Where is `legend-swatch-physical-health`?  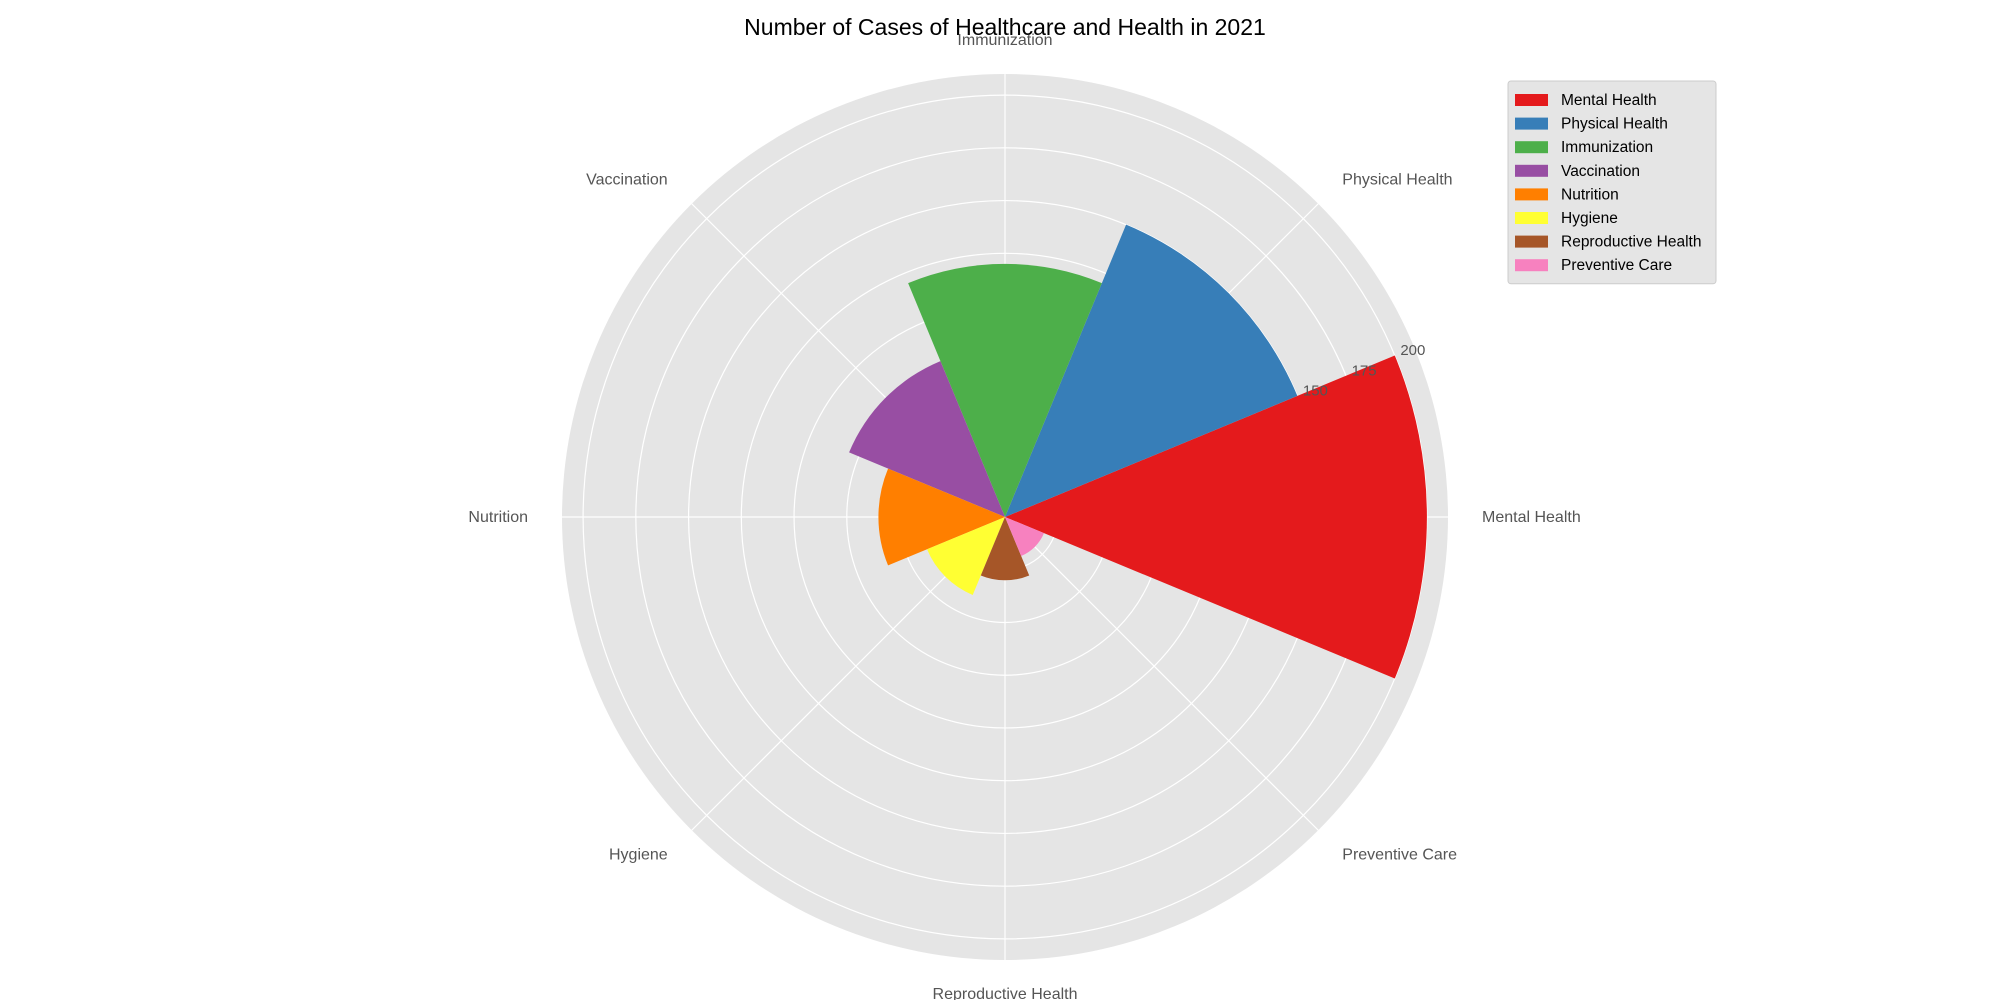
legend-swatch-physical-health is located at coordinates (1531, 123).